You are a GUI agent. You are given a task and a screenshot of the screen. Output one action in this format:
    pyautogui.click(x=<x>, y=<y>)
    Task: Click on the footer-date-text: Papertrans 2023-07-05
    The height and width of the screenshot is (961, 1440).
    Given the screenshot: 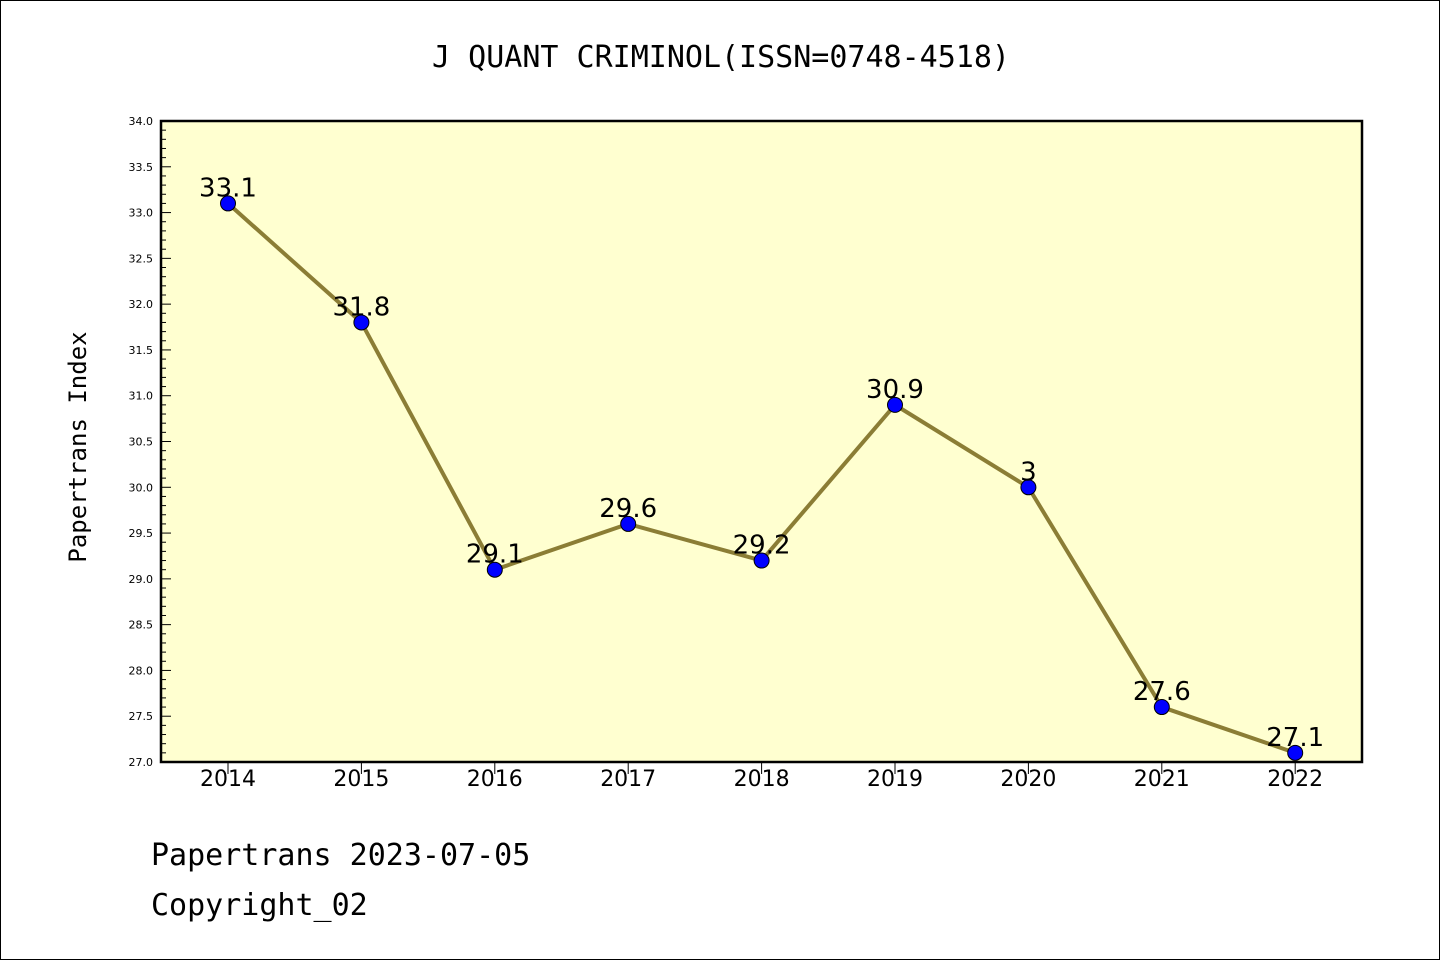 What is the action you would take?
    pyautogui.click(x=340, y=855)
    